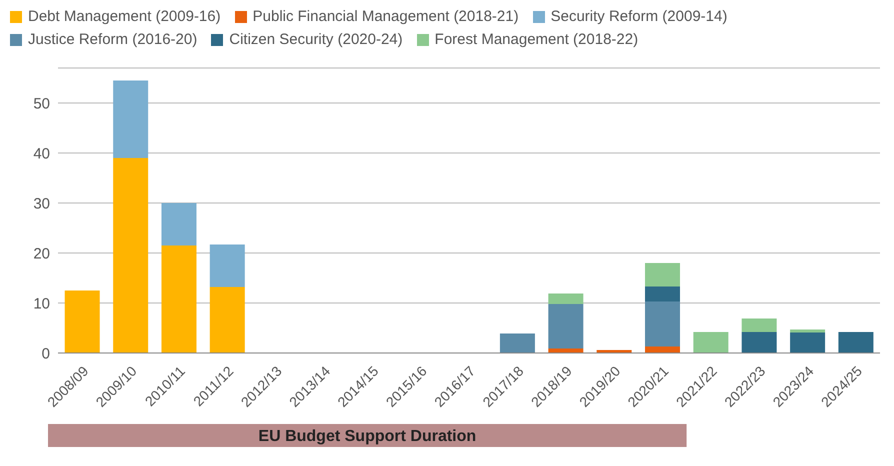 Image resolution: width=894 pixels, height=466 pixels. What do you see at coordinates (41, 153) in the screenshot?
I see `y-tick-label: 40` at bounding box center [41, 153].